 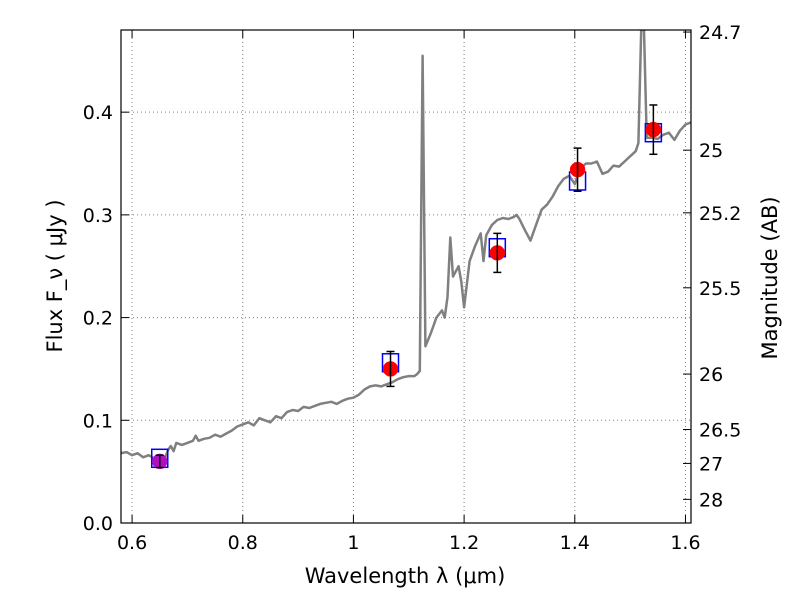 What do you see at coordinates (98, 319) in the screenshot?
I see `y-tick-label: 0.2` at bounding box center [98, 319].